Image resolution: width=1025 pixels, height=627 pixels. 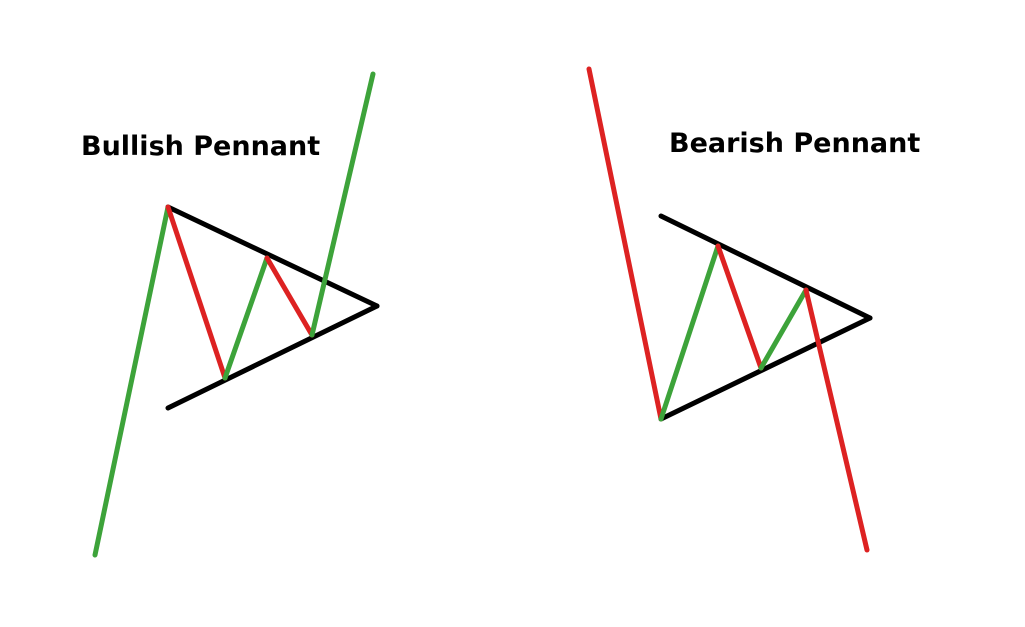 What do you see at coordinates (836, 420) in the screenshot?
I see `bearish-breakdown` at bounding box center [836, 420].